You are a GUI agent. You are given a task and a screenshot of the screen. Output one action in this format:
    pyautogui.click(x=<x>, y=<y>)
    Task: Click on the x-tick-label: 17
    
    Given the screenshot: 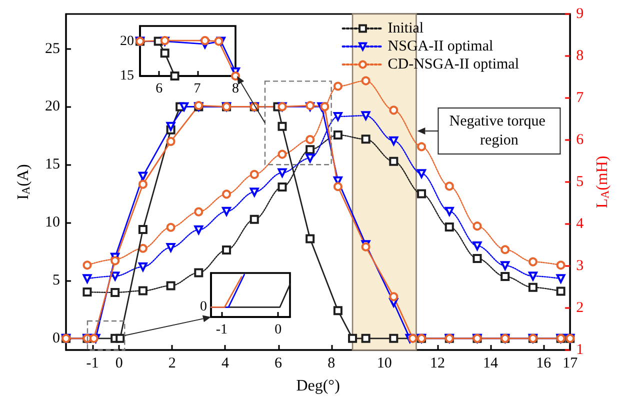 What is the action you would take?
    pyautogui.click(x=570, y=364)
    